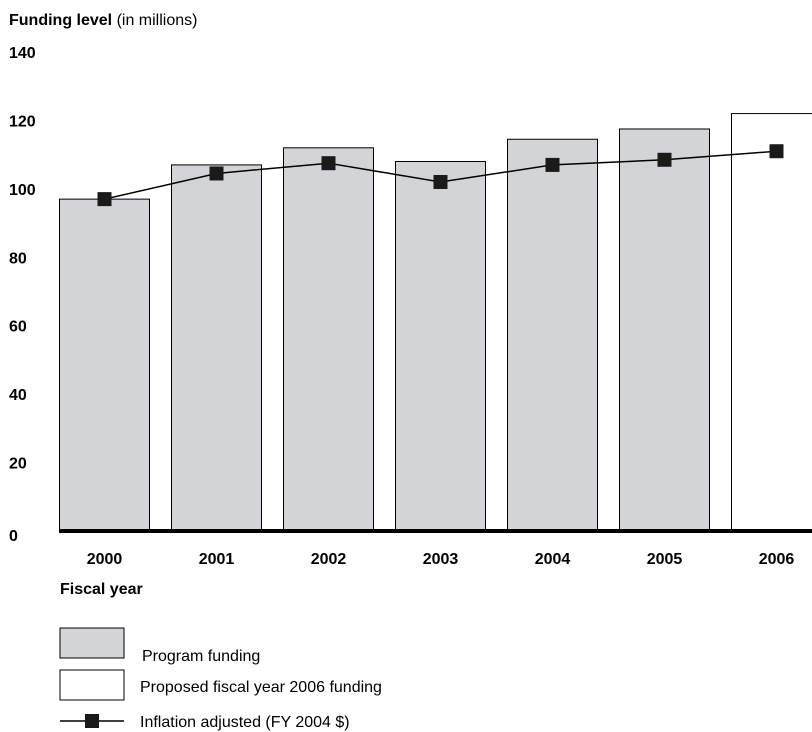 This screenshot has height=732, width=812. Describe the element at coordinates (440, 346) in the screenshot. I see `program-bar-2003` at that location.